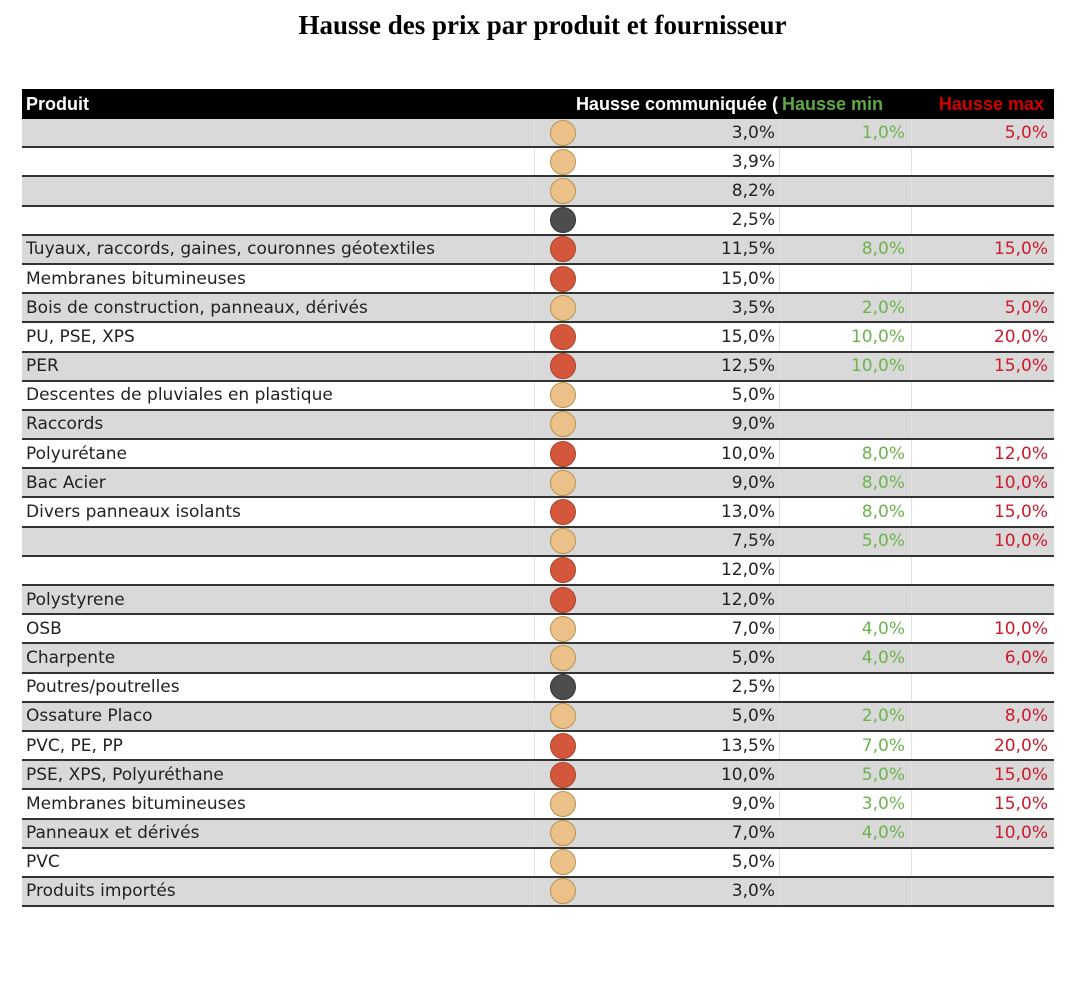 The width and height of the screenshot is (1085, 989). What do you see at coordinates (690, 162) in the screenshot?
I see `cell-hausse-communiquee: 3,9%` at bounding box center [690, 162].